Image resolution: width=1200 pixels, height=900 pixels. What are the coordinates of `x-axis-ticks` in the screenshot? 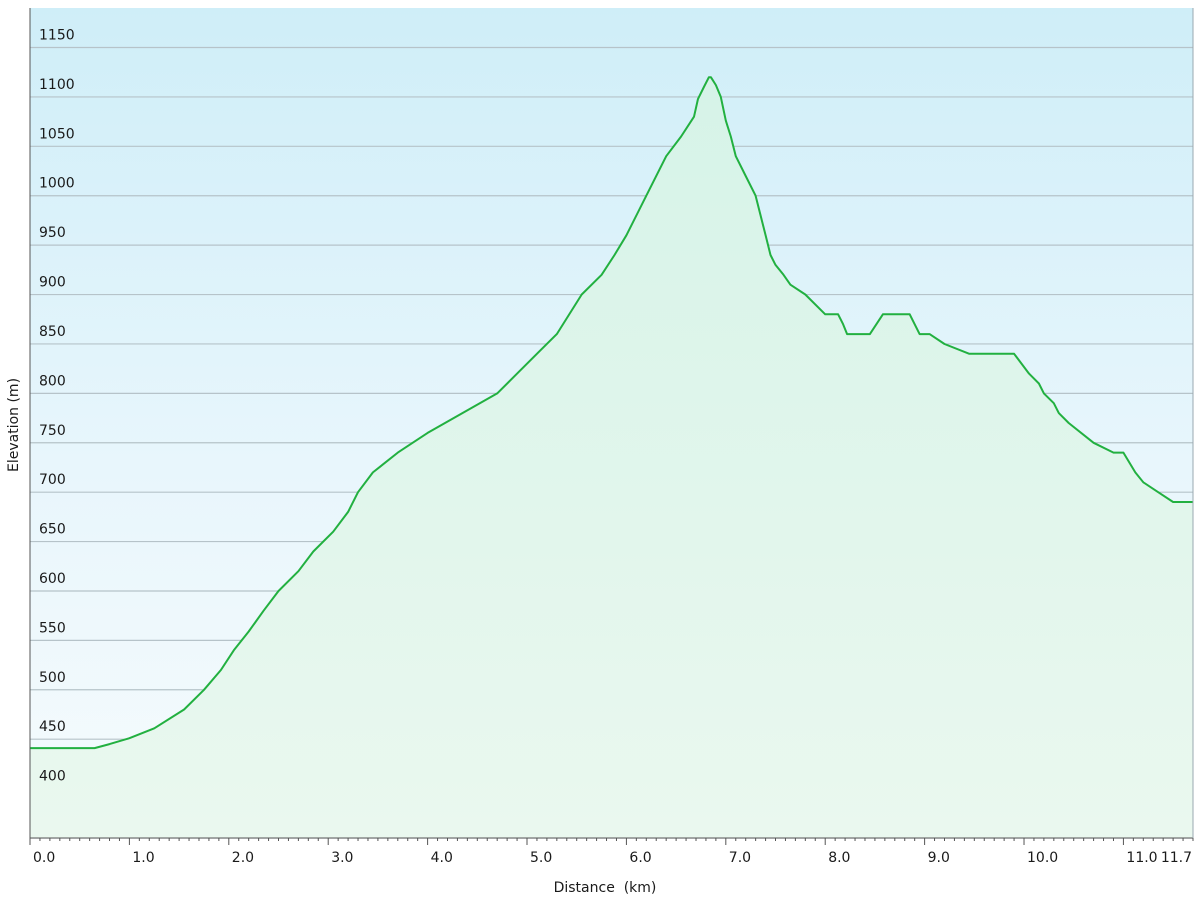 It's located at (611, 841).